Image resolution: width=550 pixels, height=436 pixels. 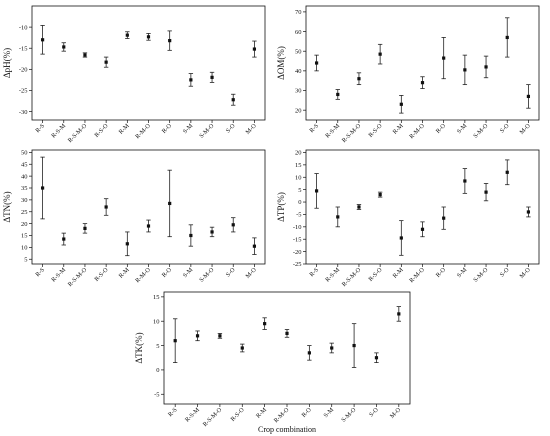 What do you see at coordinates (24, 200) in the screenshot?
I see `y-tick-label: 30` at bounding box center [24, 200].